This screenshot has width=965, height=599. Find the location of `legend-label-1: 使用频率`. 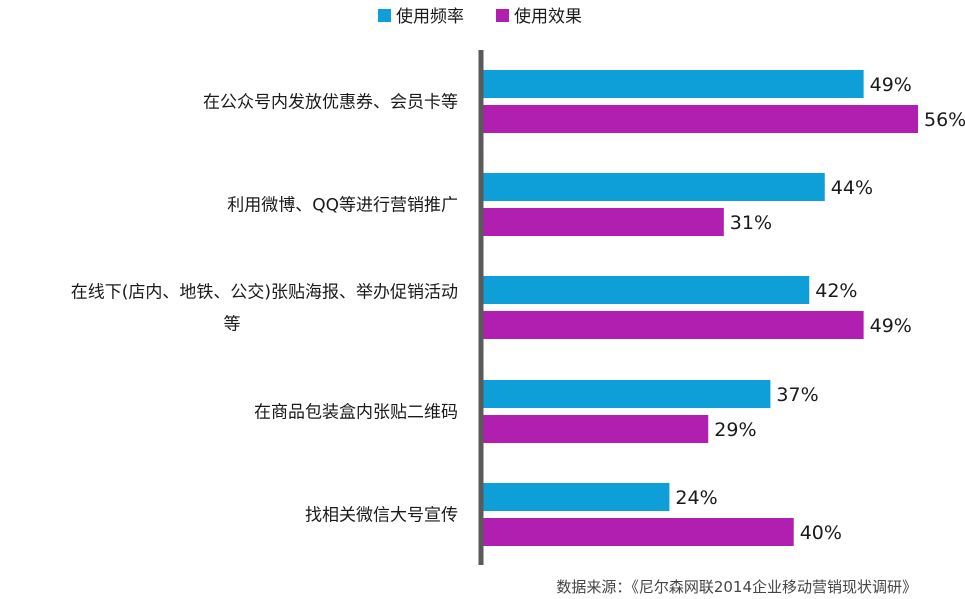

legend-label-1: 使用频率 is located at coordinates (430, 16).